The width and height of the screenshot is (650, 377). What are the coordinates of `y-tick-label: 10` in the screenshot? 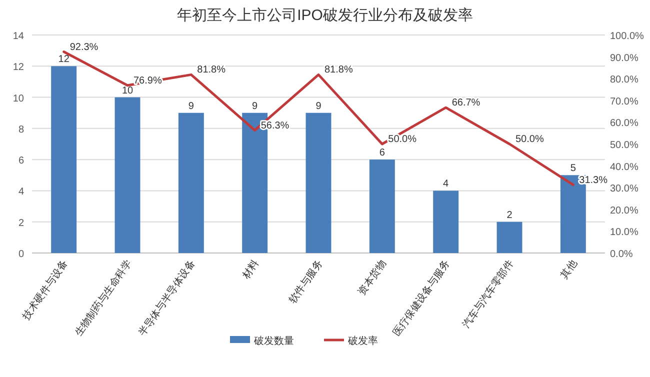 It's located at (18, 98).